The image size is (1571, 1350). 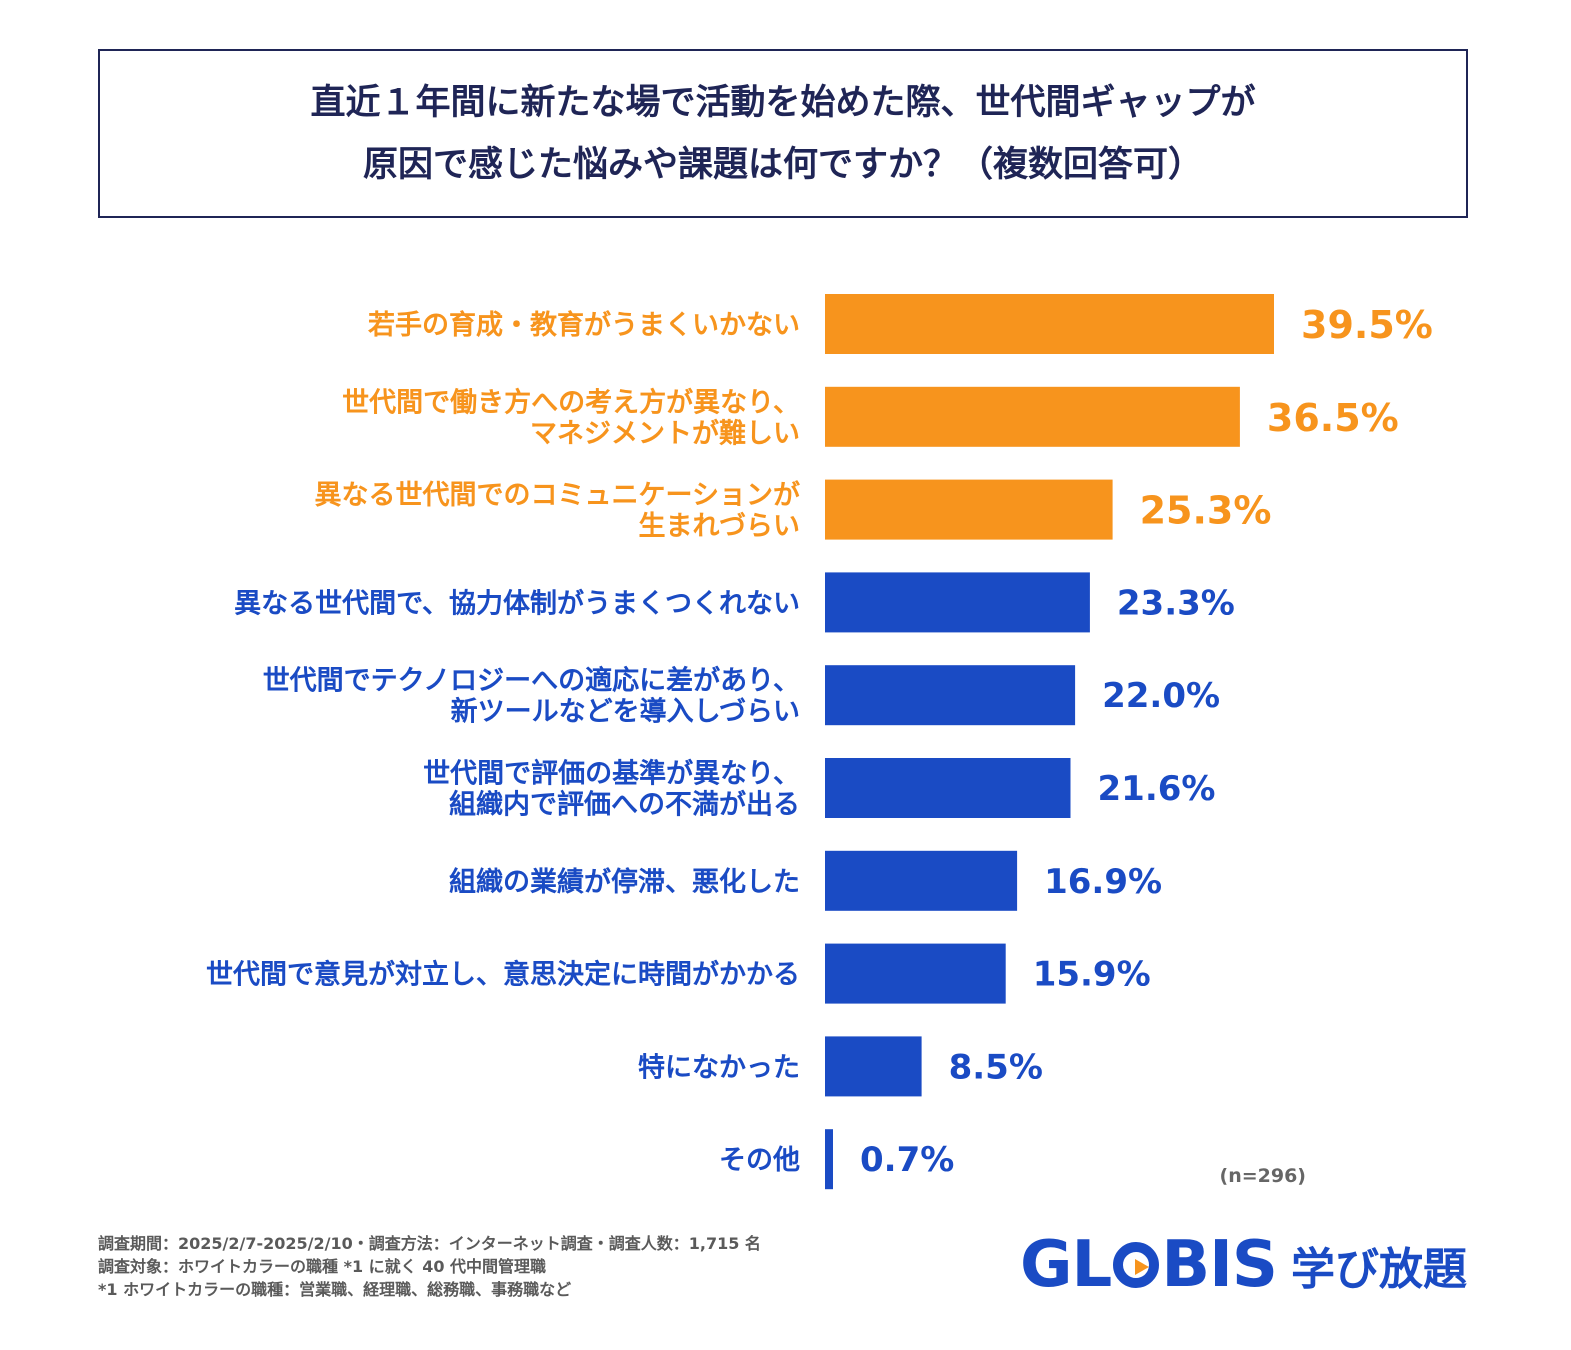 What do you see at coordinates (571, 402) in the screenshot?
I see `category-label-2-line-1: 世代間で働き方への考え方が異なり、` at bounding box center [571, 402].